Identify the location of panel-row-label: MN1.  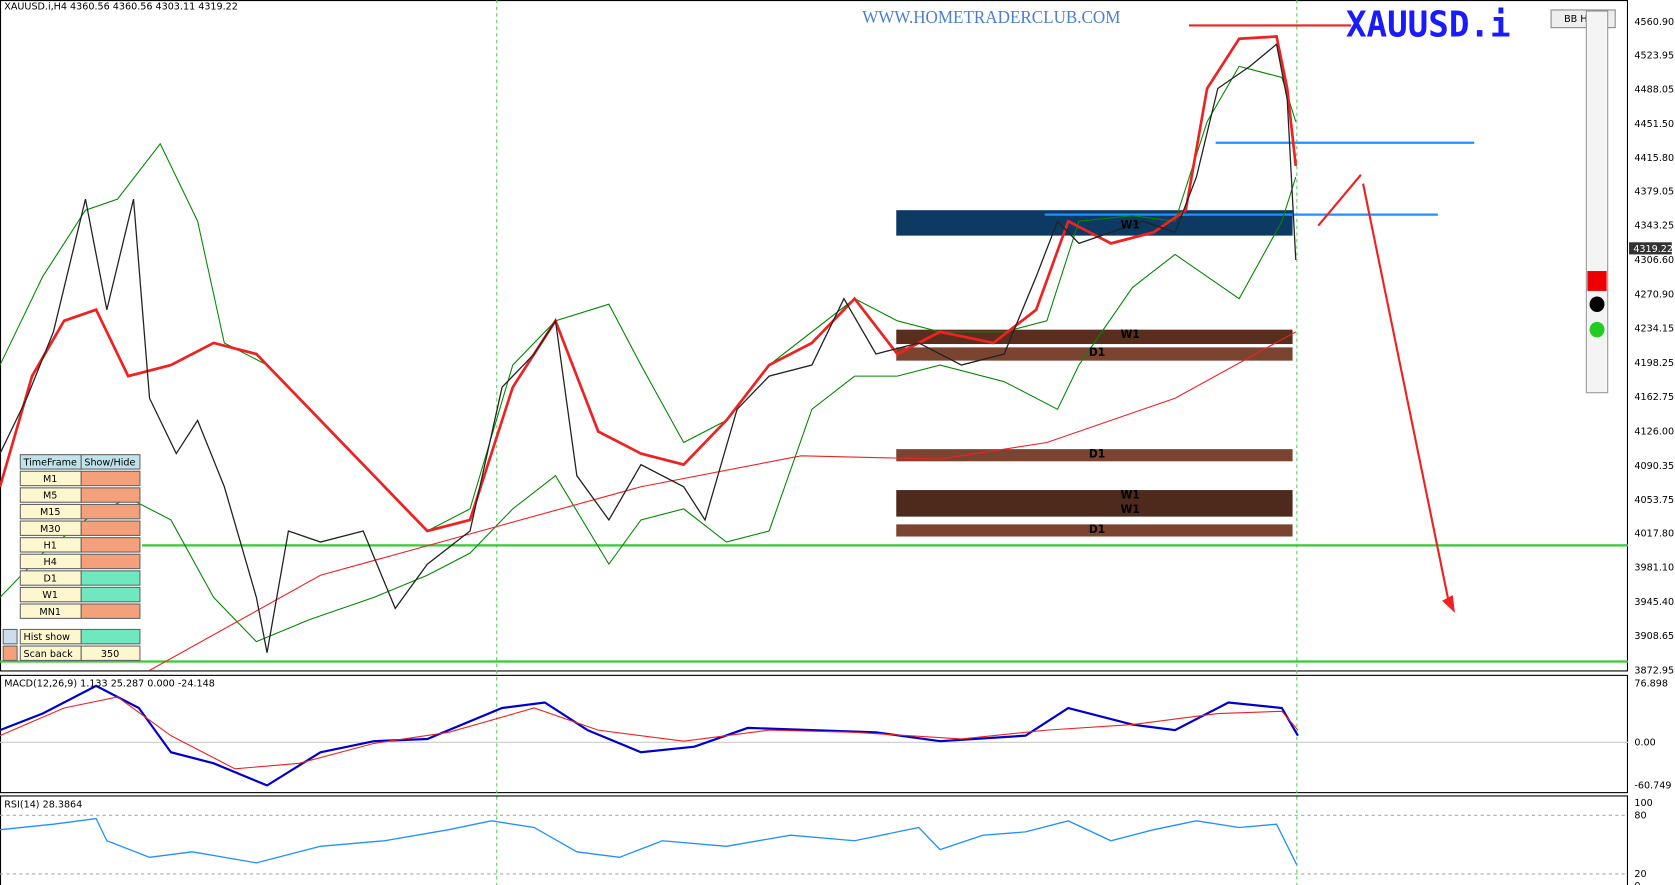
(50, 612).